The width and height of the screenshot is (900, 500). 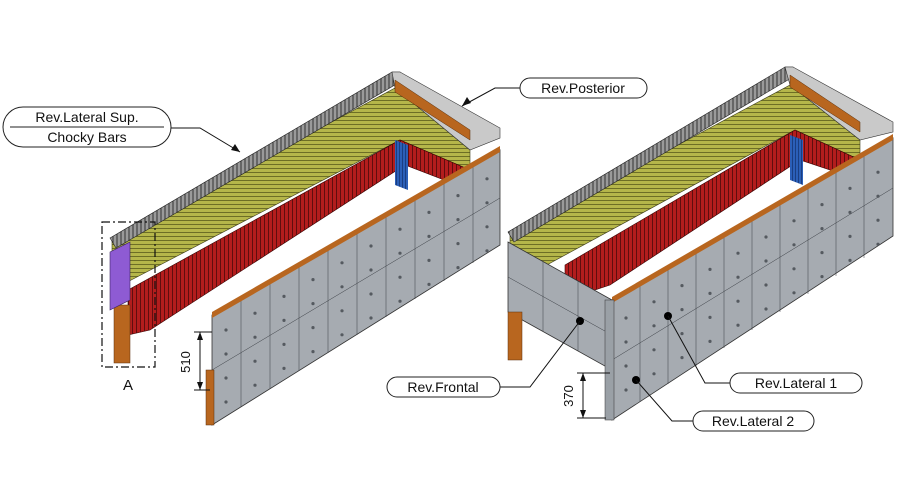 What do you see at coordinates (200, 336) in the screenshot?
I see `dimension-left-arrow-top` at bounding box center [200, 336].